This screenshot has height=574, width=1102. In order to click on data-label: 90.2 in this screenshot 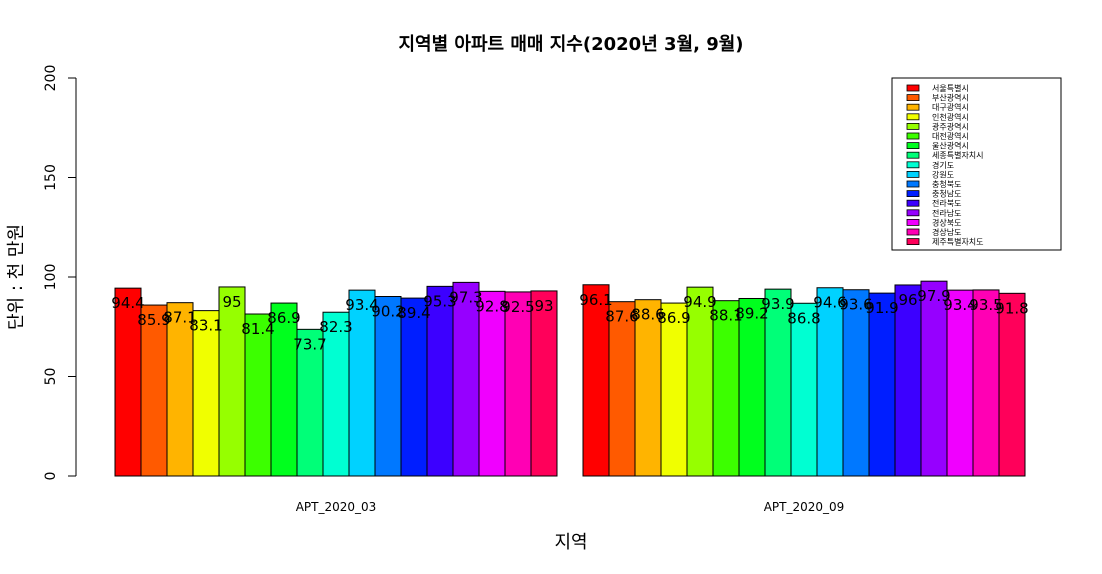, I will do `click(387, 312)`.